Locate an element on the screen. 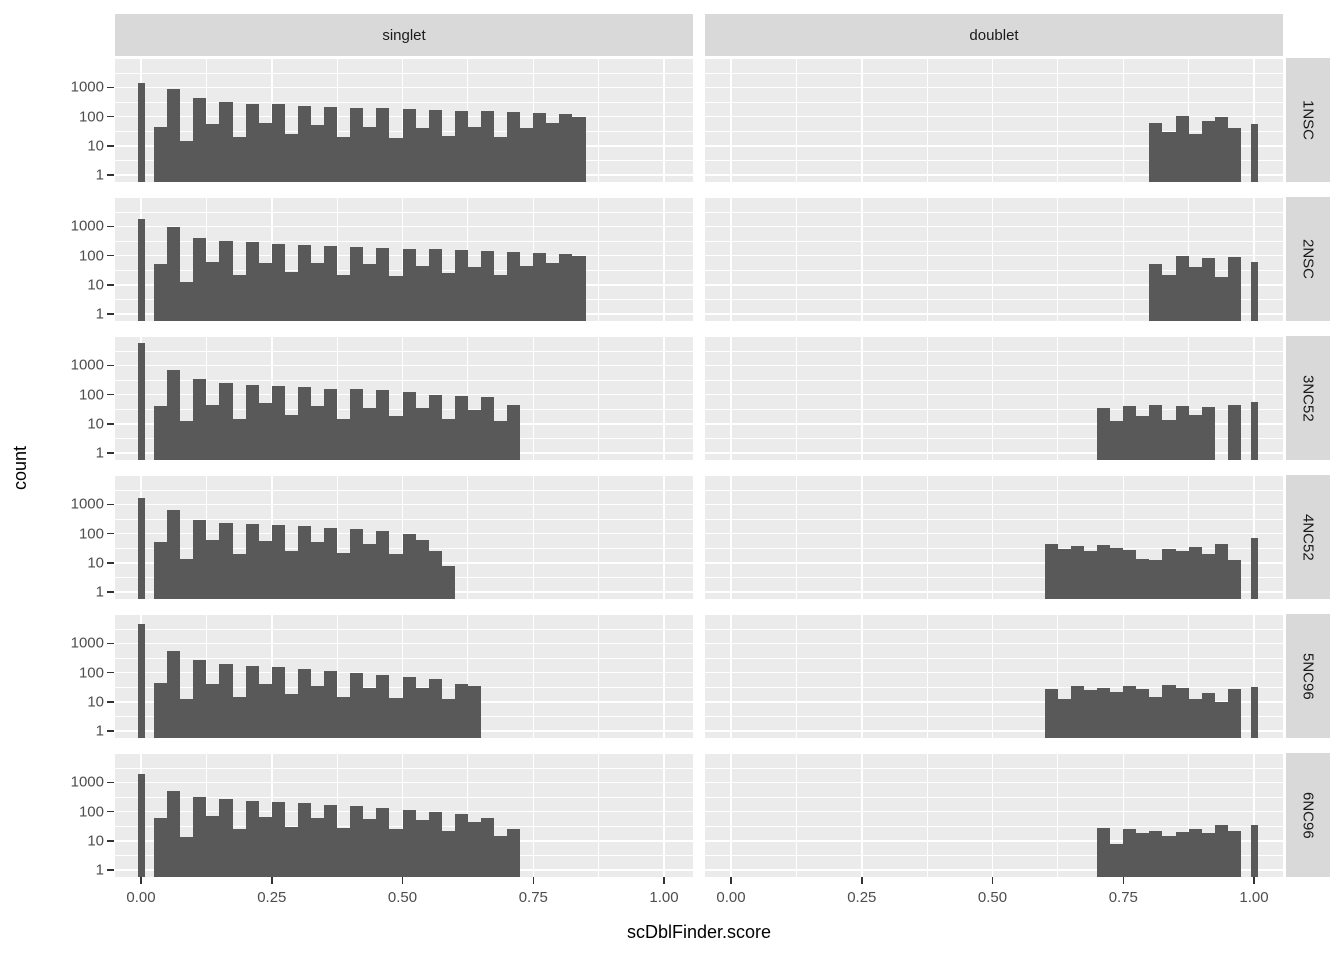 The image size is (1344, 960). panel-6NC96-doublet is located at coordinates (994, 815).